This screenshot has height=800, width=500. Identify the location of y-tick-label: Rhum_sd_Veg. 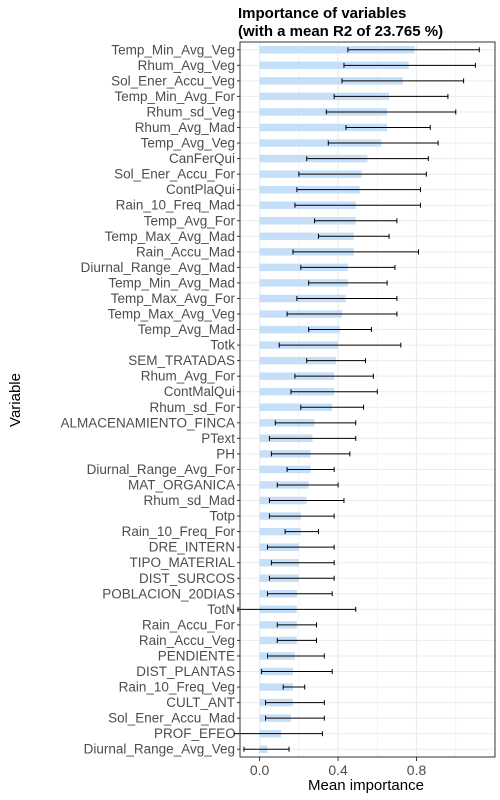
(190, 111).